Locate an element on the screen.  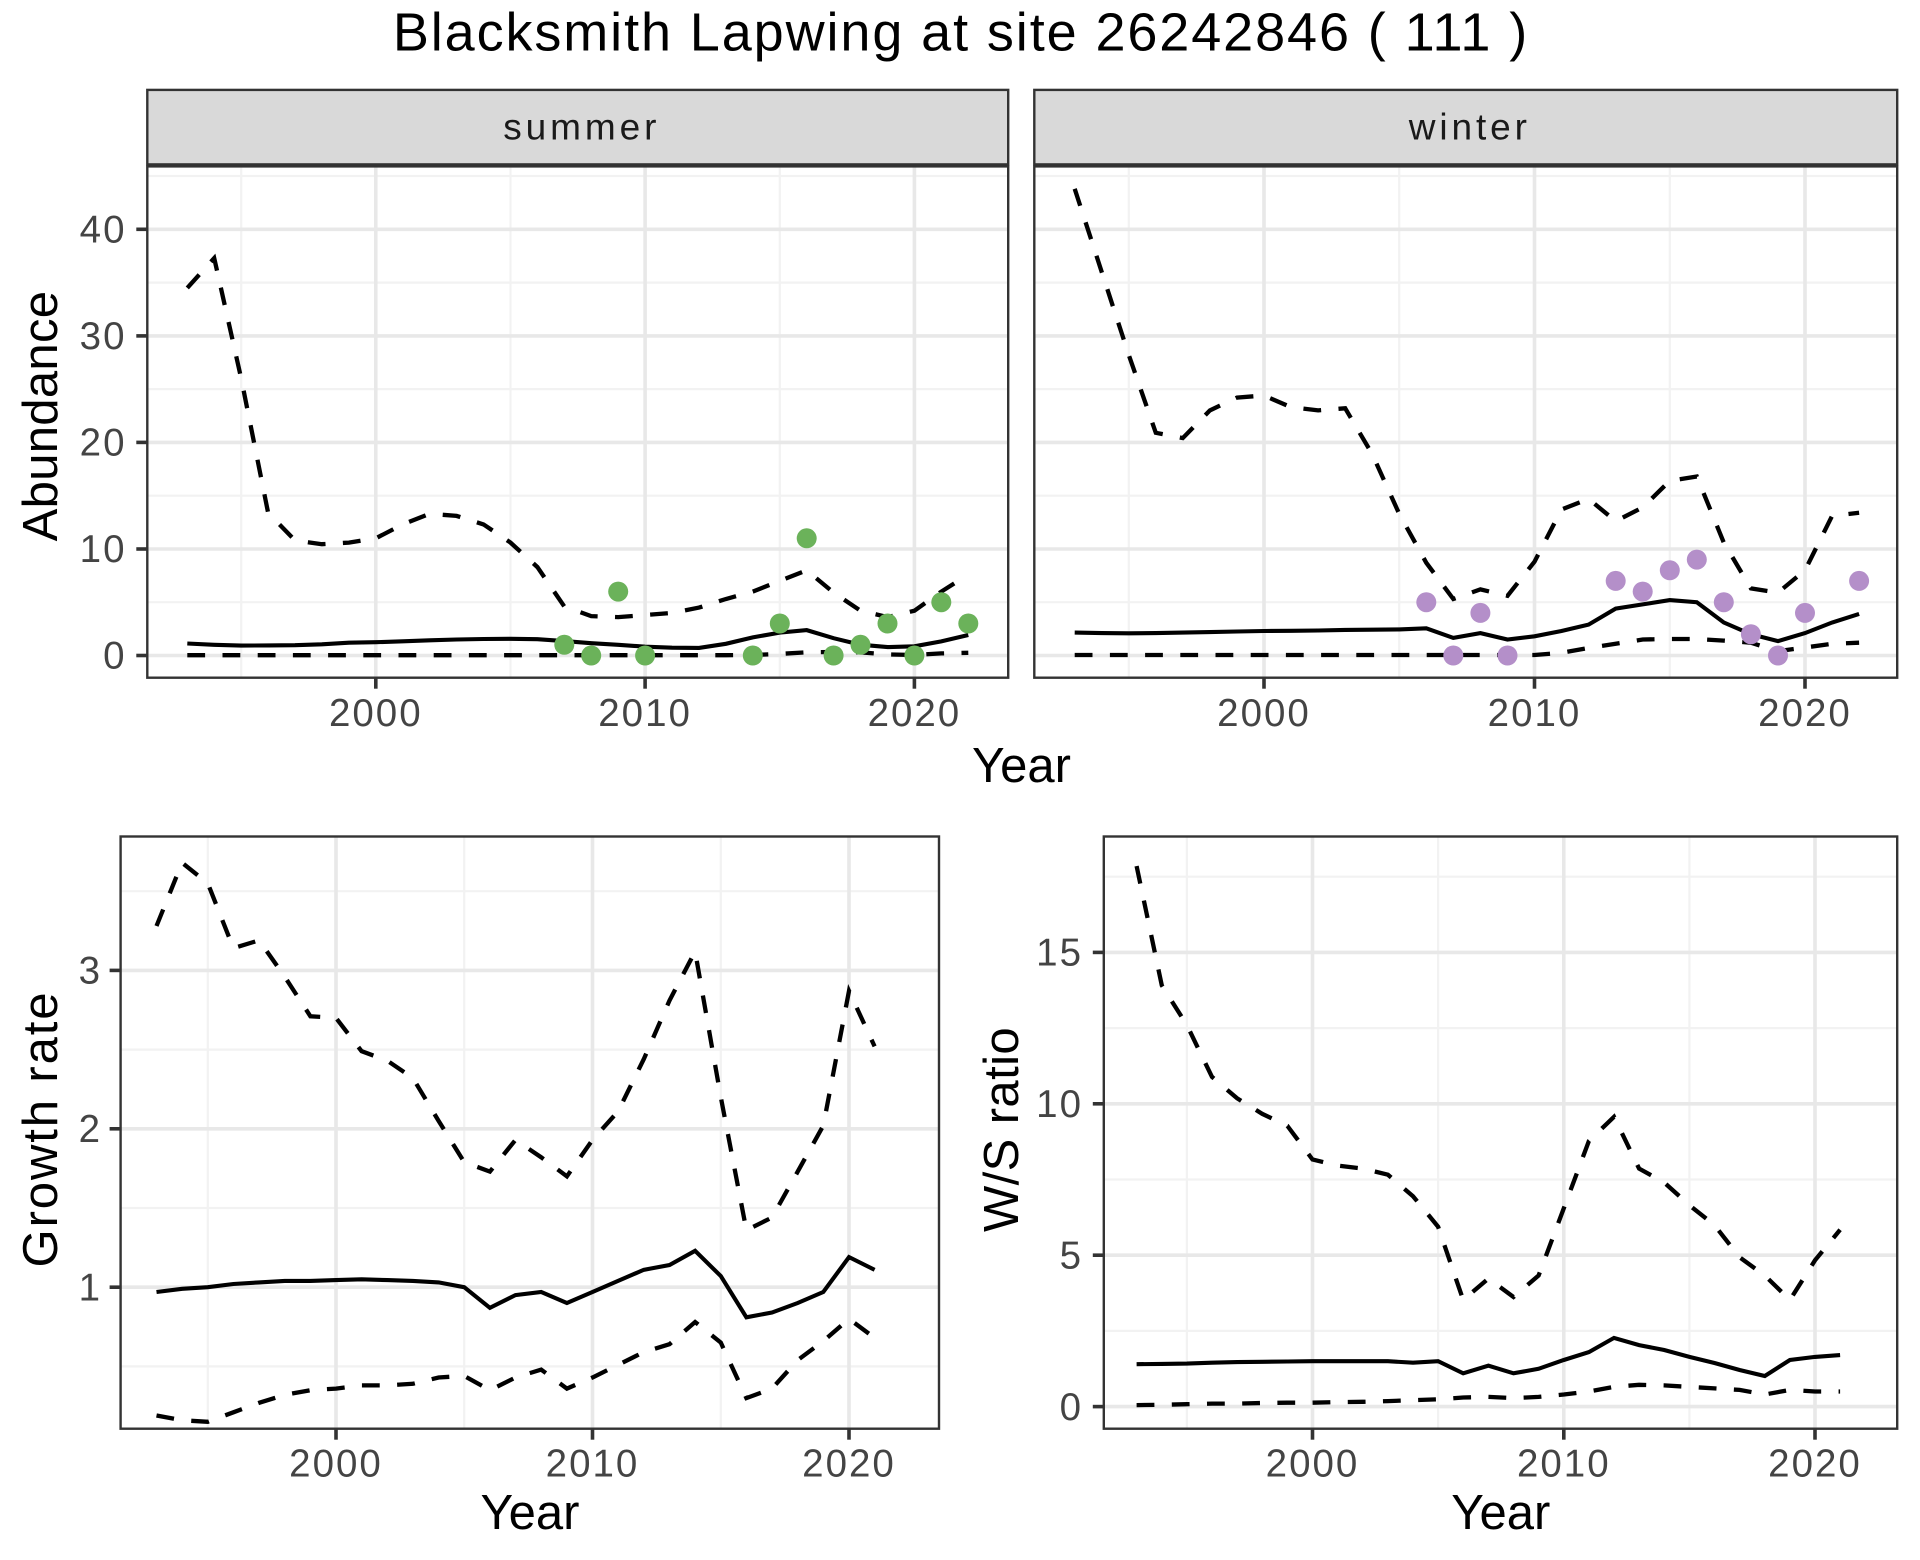
svg-text: 20 is located at coordinates (103, 443).